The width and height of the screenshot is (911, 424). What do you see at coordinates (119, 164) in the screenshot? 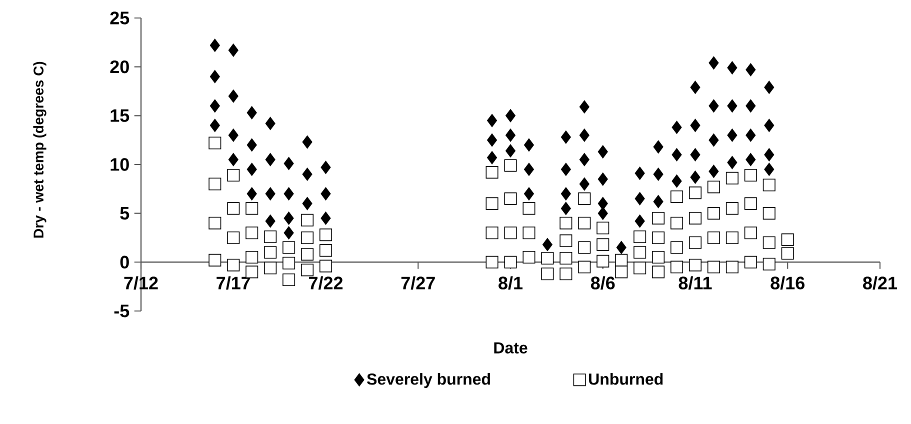
I see `y-tick-label: 10` at bounding box center [119, 164].